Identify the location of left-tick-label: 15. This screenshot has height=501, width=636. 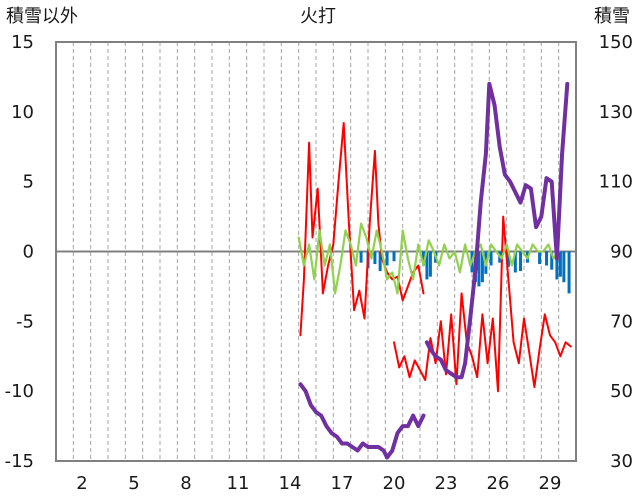
(22, 42).